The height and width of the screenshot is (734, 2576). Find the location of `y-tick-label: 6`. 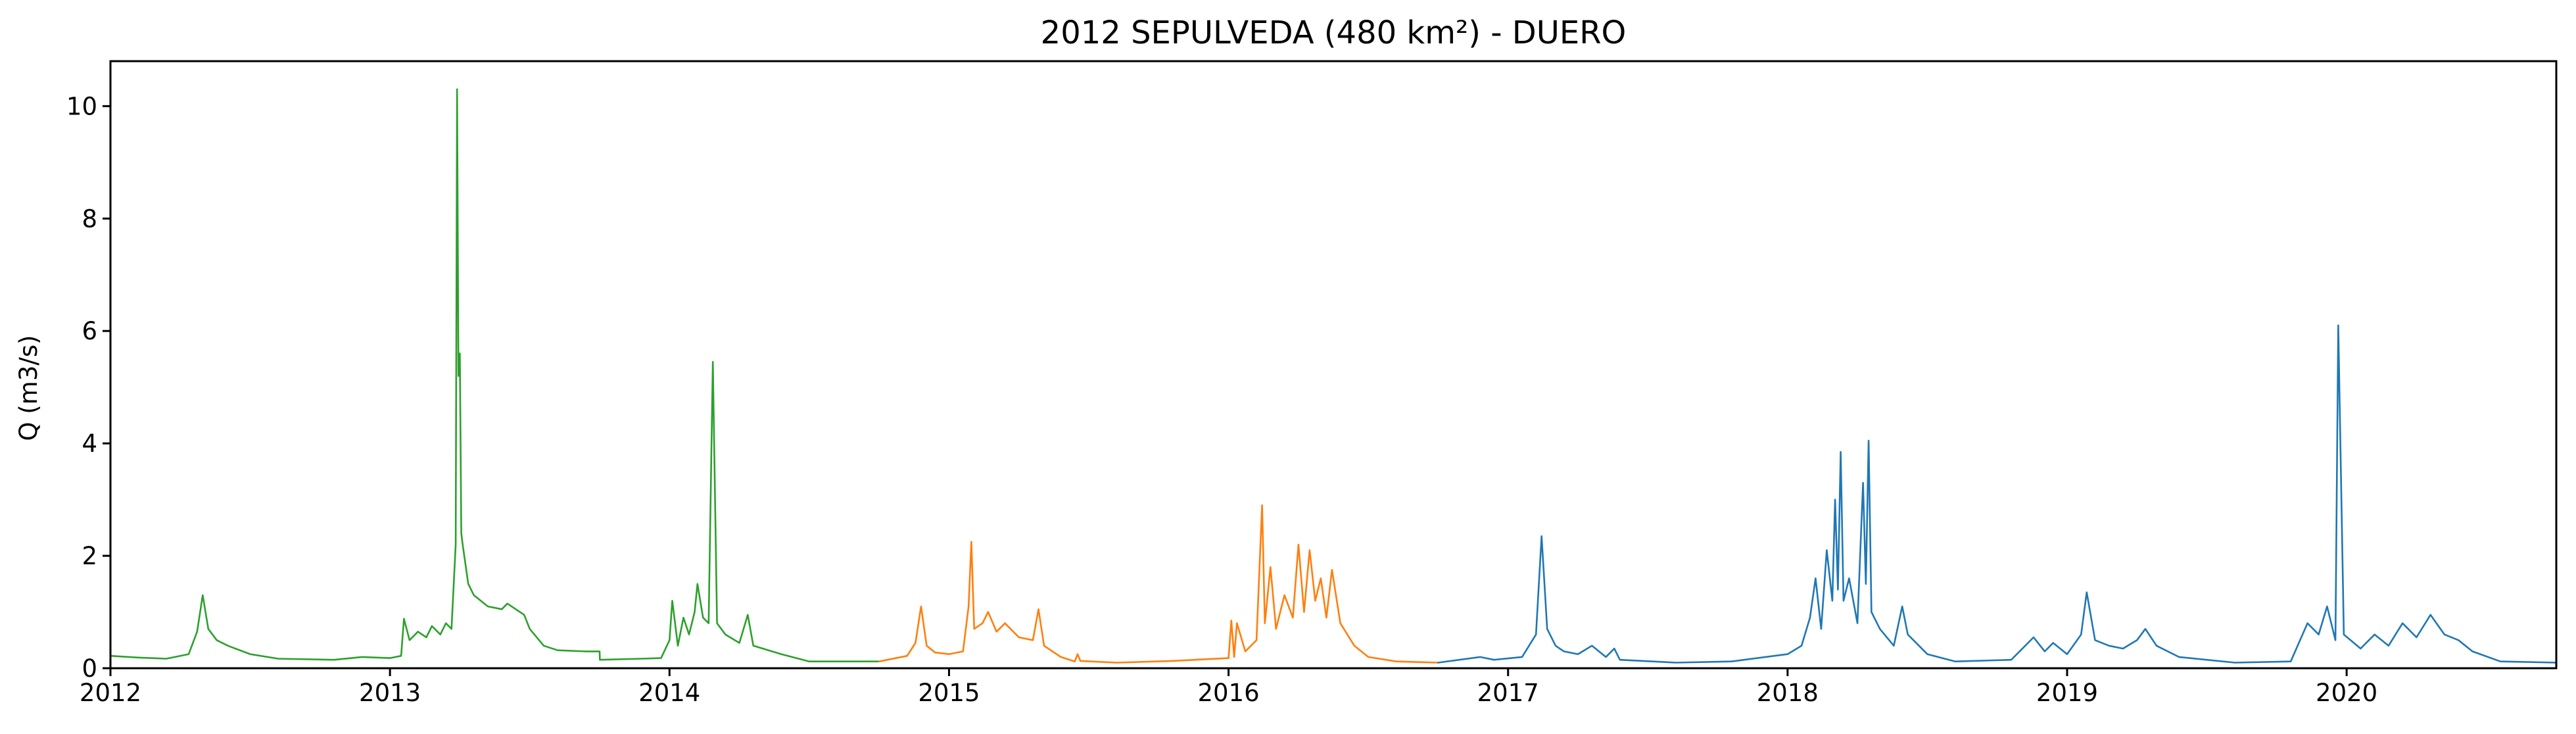

y-tick-label: 6 is located at coordinates (90, 331).